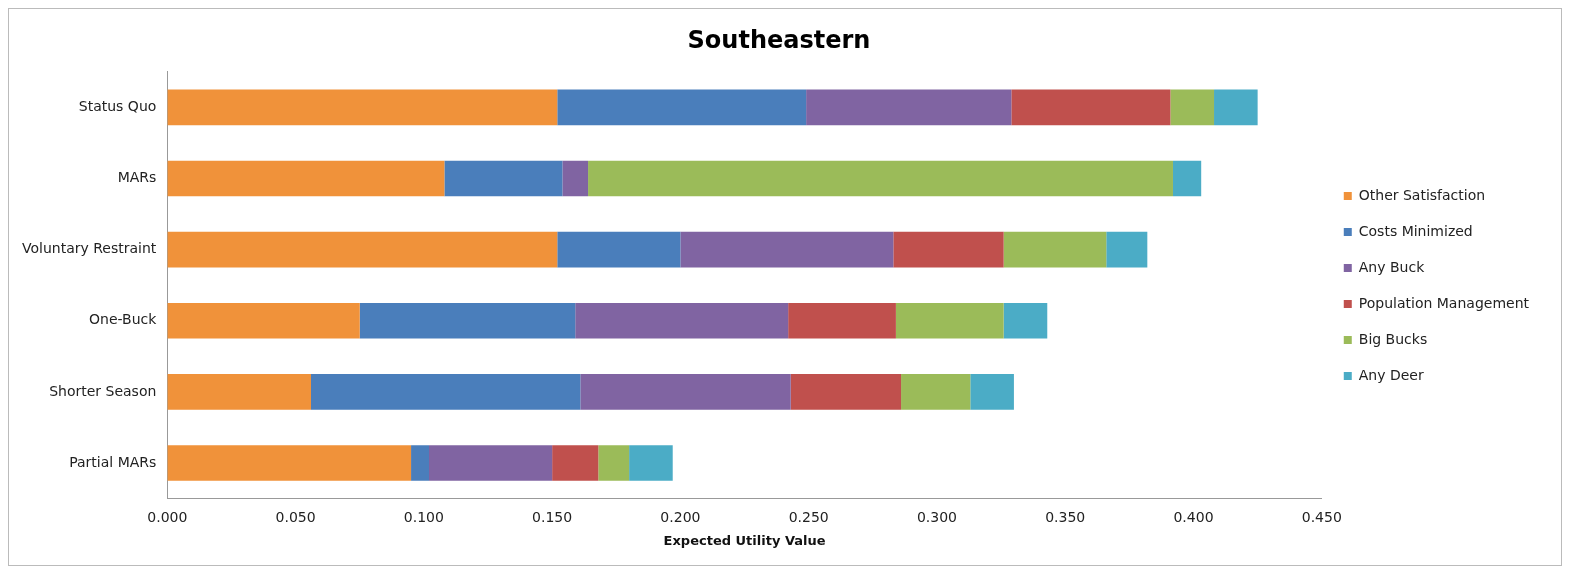 This screenshot has width=1574, height=578. I want to click on x-tick-label: 0.300, so click(937, 516).